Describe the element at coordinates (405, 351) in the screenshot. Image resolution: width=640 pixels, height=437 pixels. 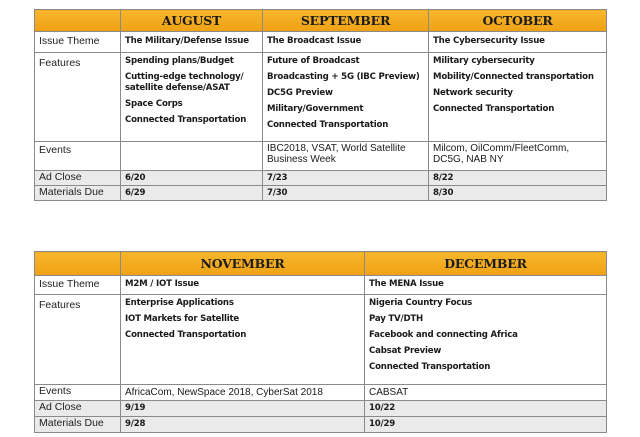
I see `feature-item: Cabsat Preview` at that location.